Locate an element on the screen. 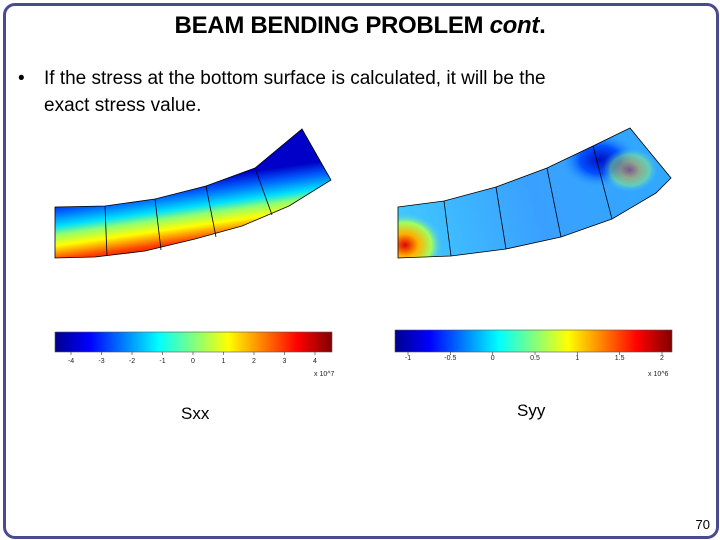  syy-tick-label: 0 is located at coordinates (493, 358).